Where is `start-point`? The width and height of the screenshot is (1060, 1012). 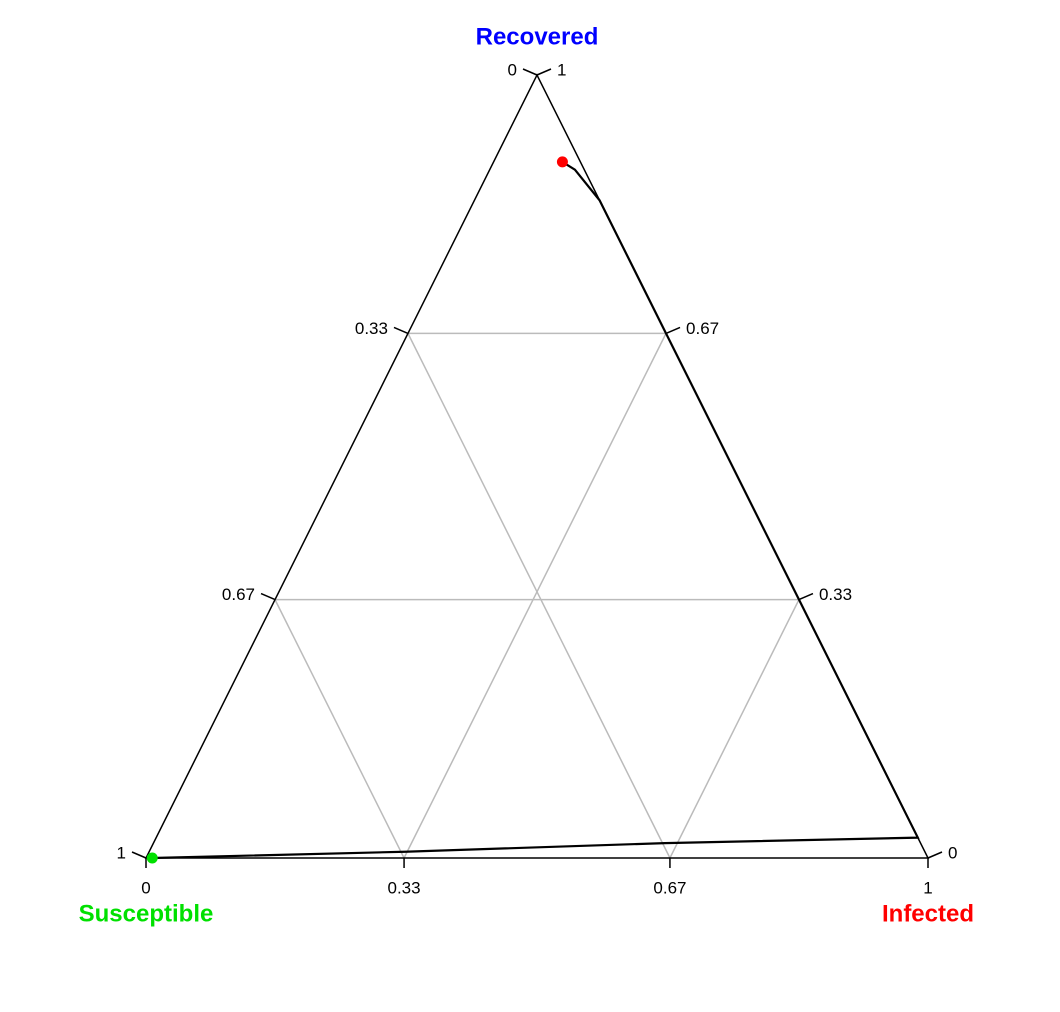
start-point is located at coordinates (152, 858).